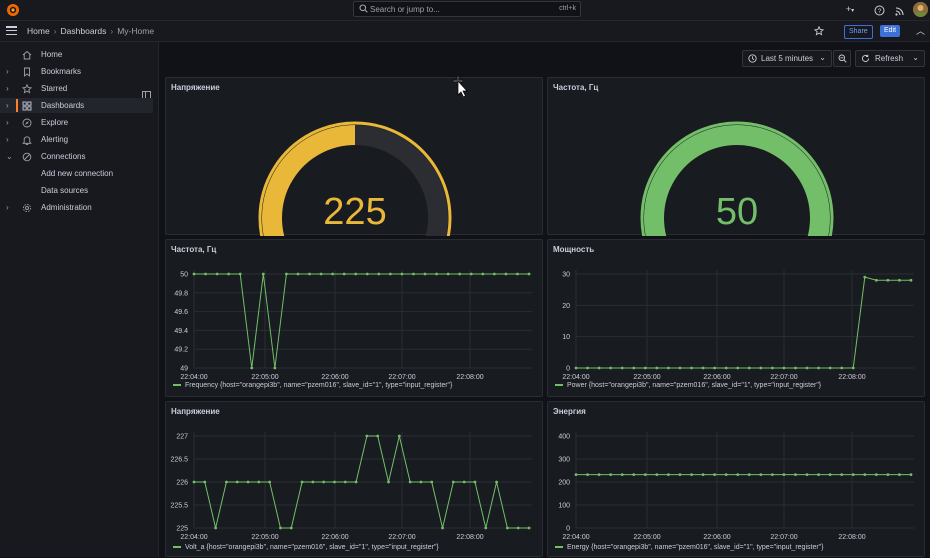 The width and height of the screenshot is (930, 558). I want to click on sidebar-item-label: Data sources, so click(65, 190).